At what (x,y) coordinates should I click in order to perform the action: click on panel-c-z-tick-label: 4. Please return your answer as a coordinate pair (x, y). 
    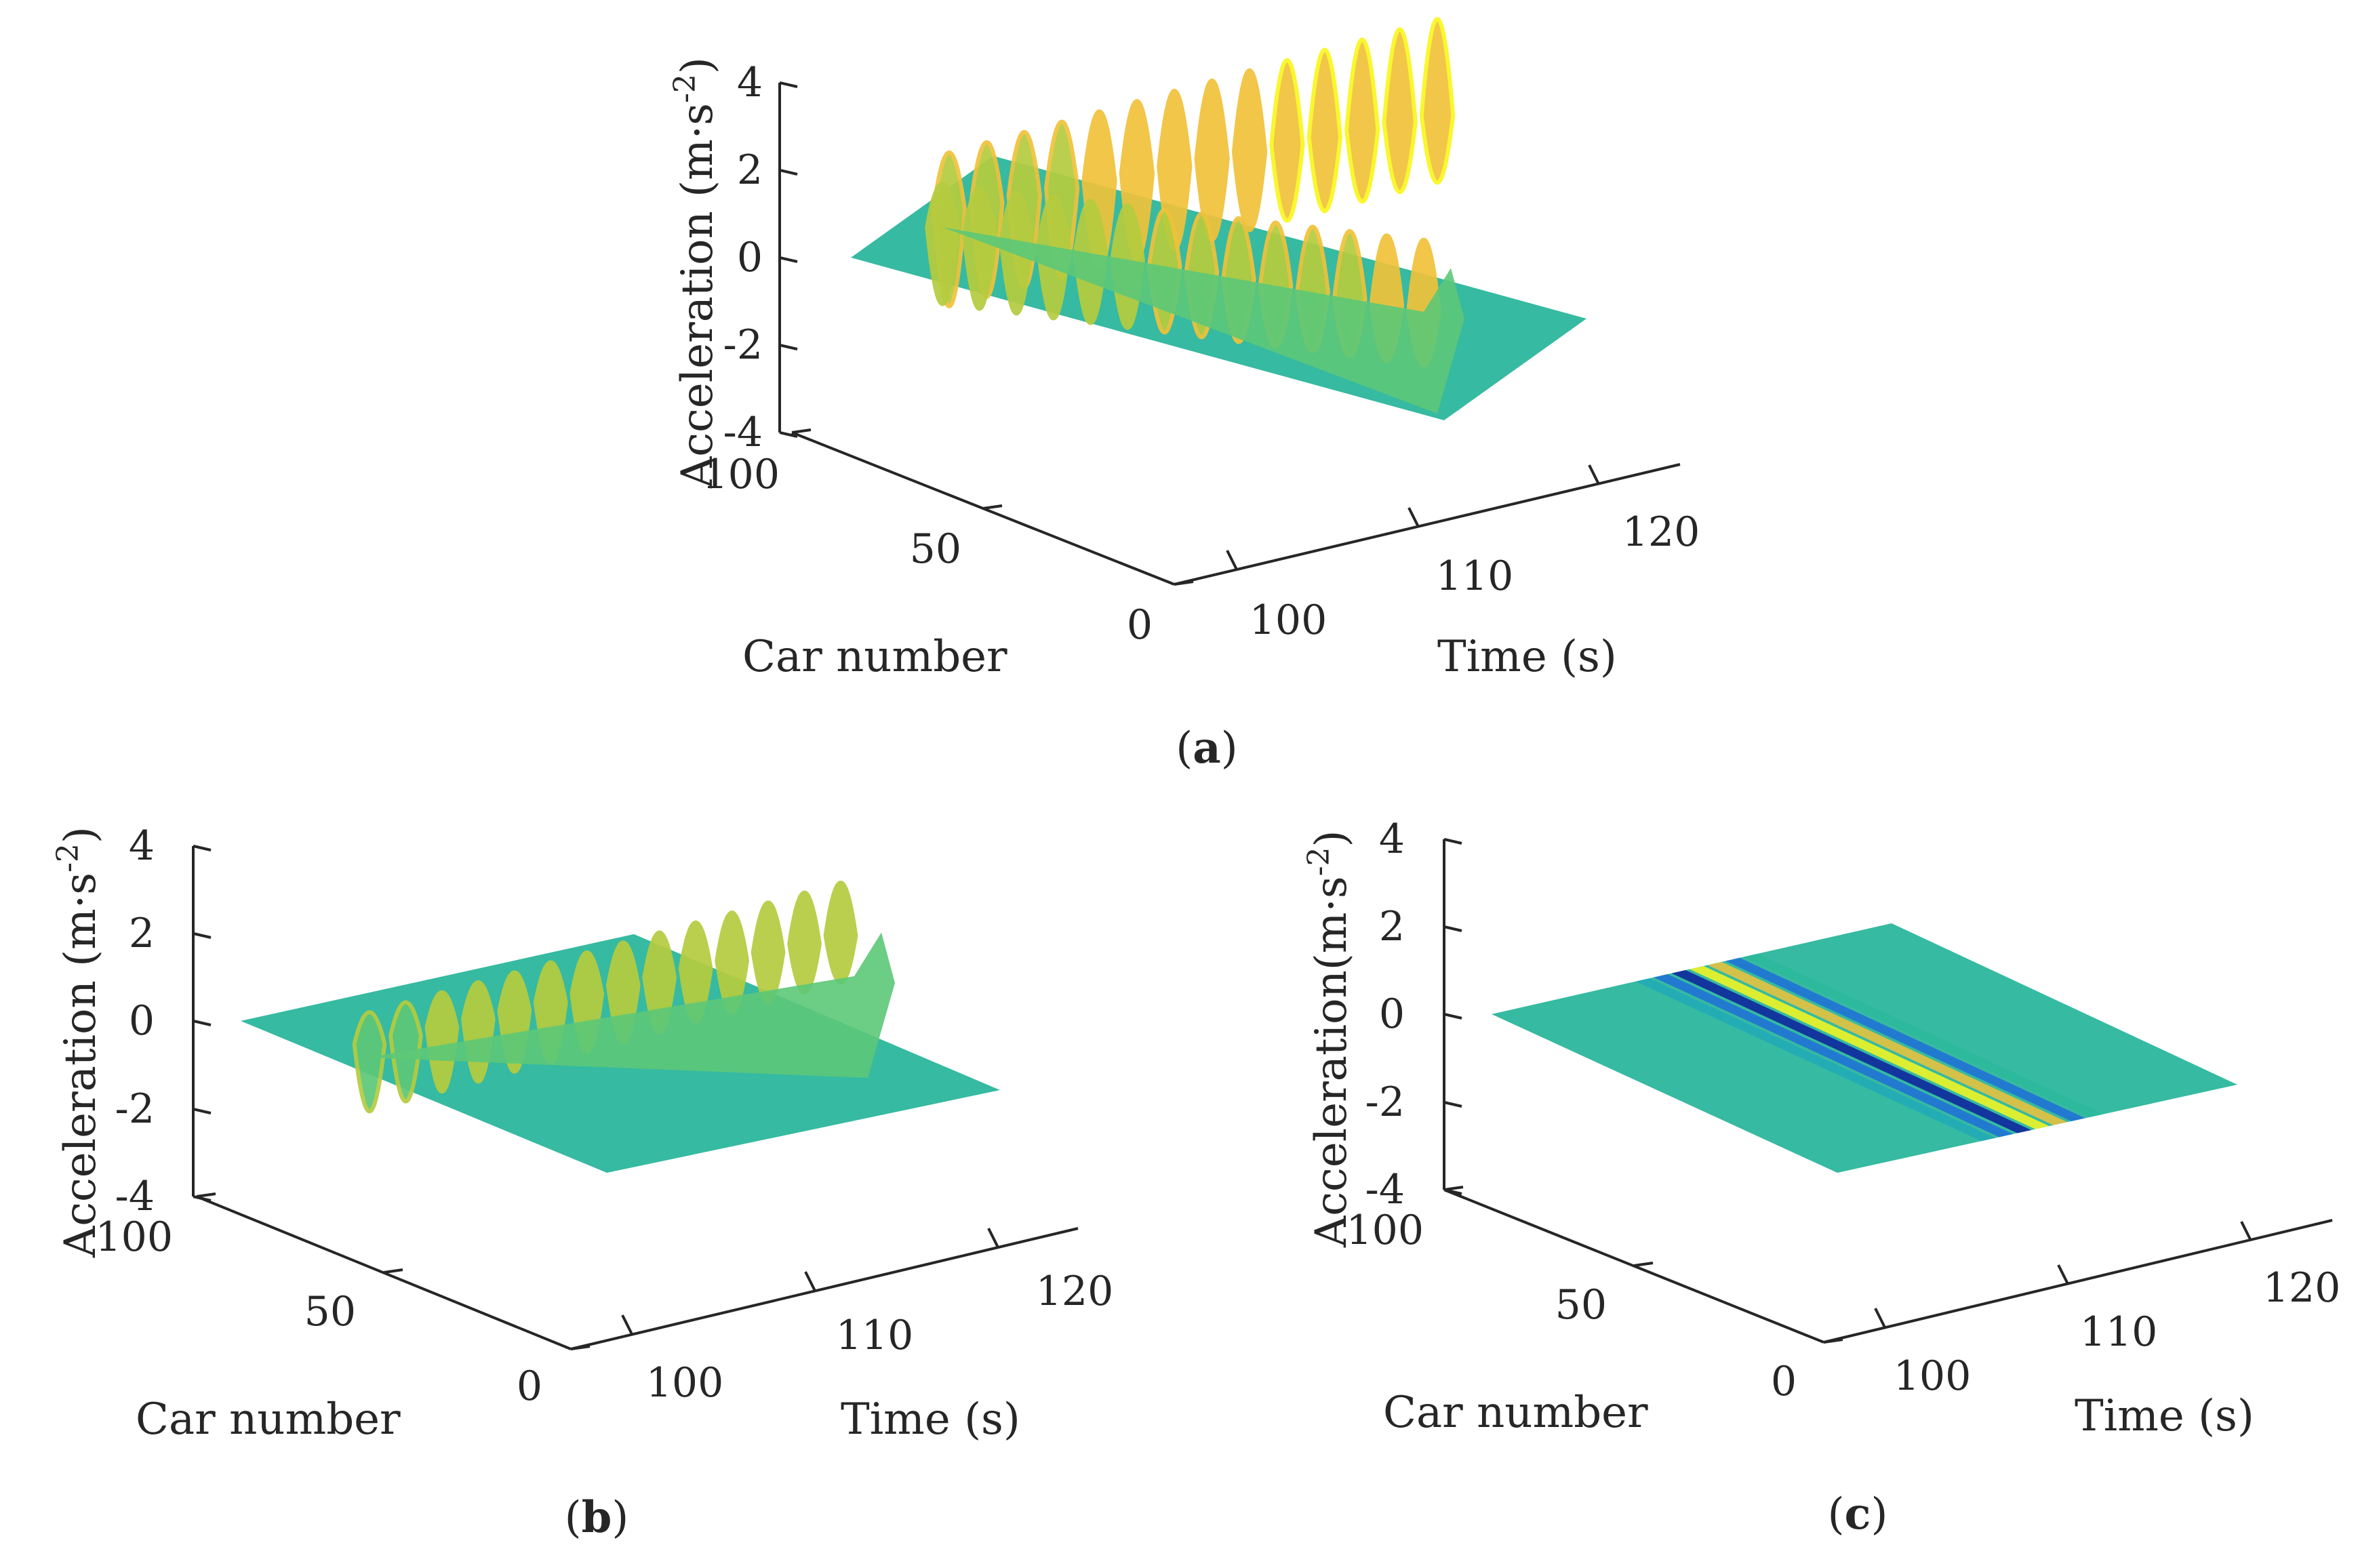
    Looking at the image, I should click on (1392, 840).